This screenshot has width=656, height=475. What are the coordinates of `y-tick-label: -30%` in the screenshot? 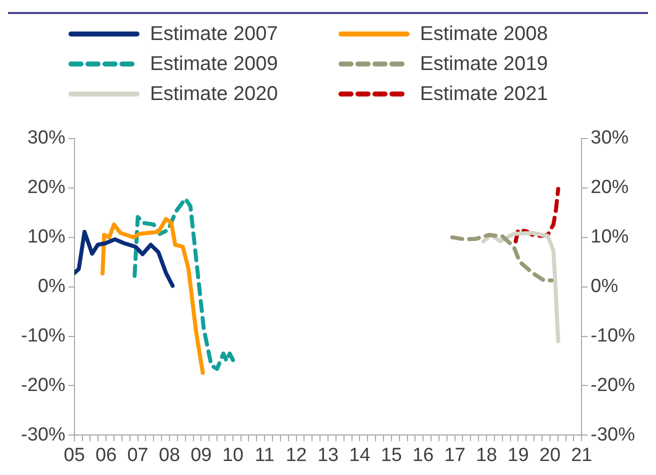 It's located at (43, 435).